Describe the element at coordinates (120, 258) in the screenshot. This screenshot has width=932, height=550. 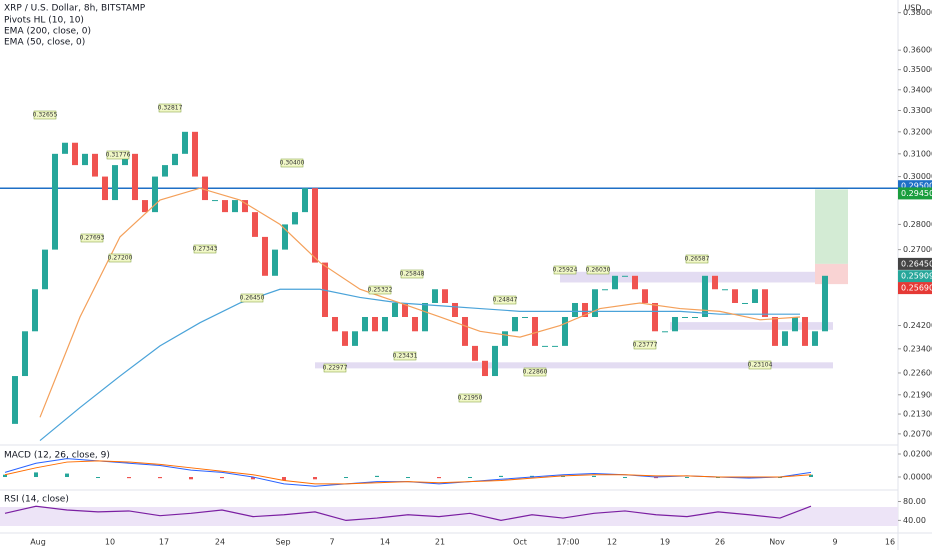
I see `pivot-label: 0.27200` at that location.